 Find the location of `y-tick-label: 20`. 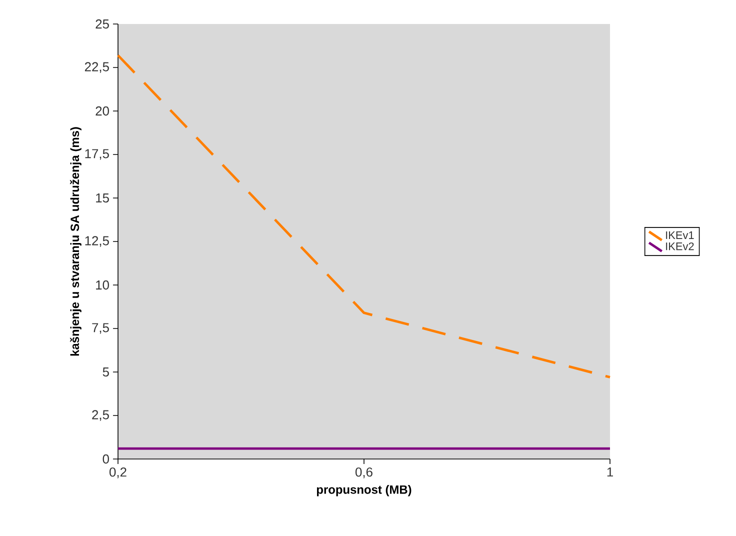

y-tick-label: 20 is located at coordinates (102, 111).